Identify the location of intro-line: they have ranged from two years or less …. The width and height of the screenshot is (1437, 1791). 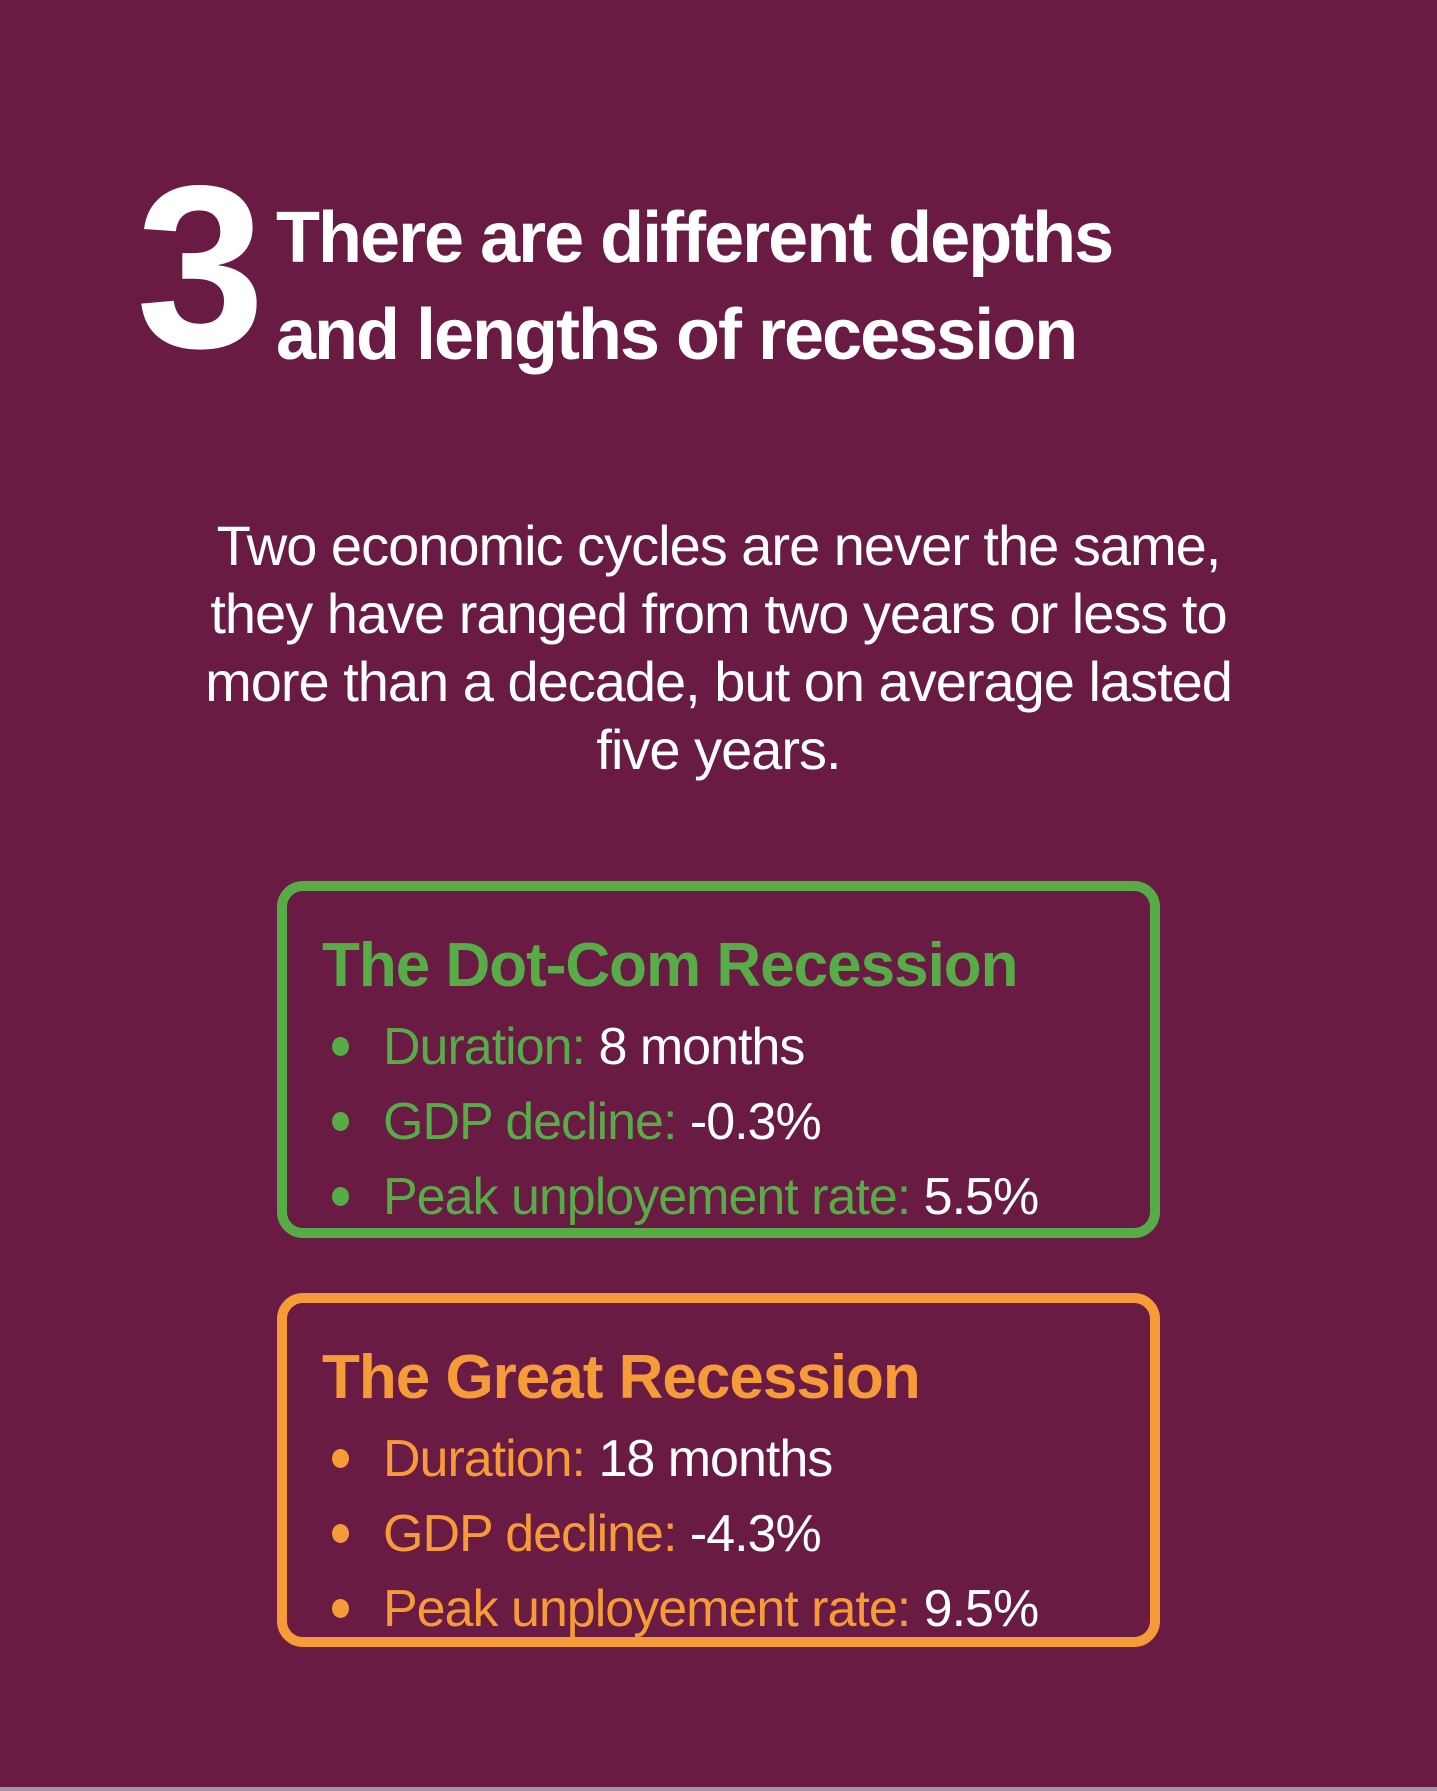
(718, 613).